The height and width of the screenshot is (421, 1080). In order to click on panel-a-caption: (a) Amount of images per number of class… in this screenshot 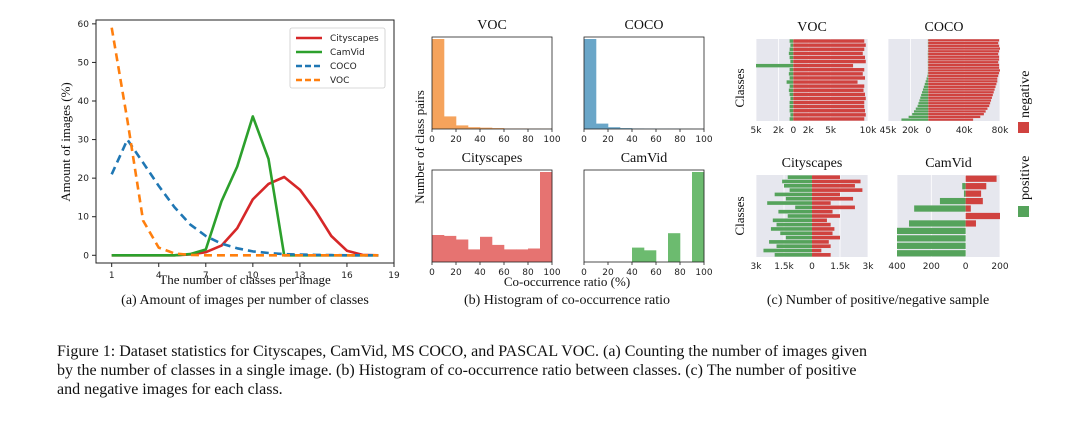, I will do `click(245, 300)`.